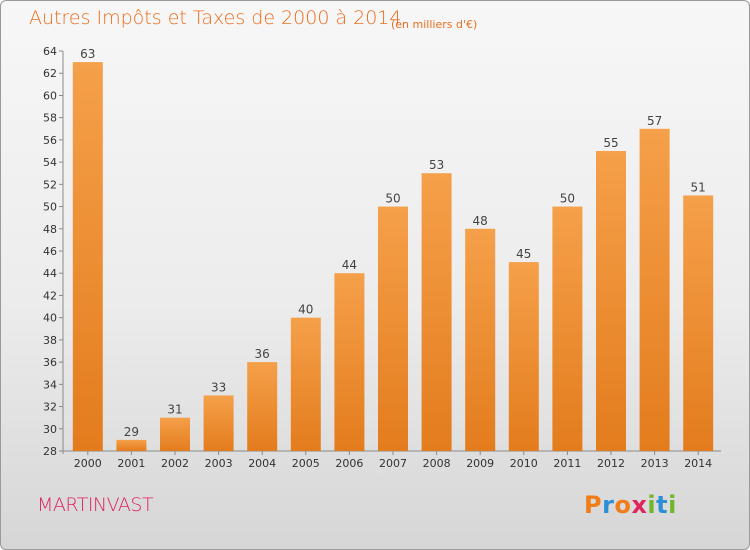 The image size is (750, 550). Describe the element at coordinates (611, 301) in the screenshot. I see `bar-2012` at that location.